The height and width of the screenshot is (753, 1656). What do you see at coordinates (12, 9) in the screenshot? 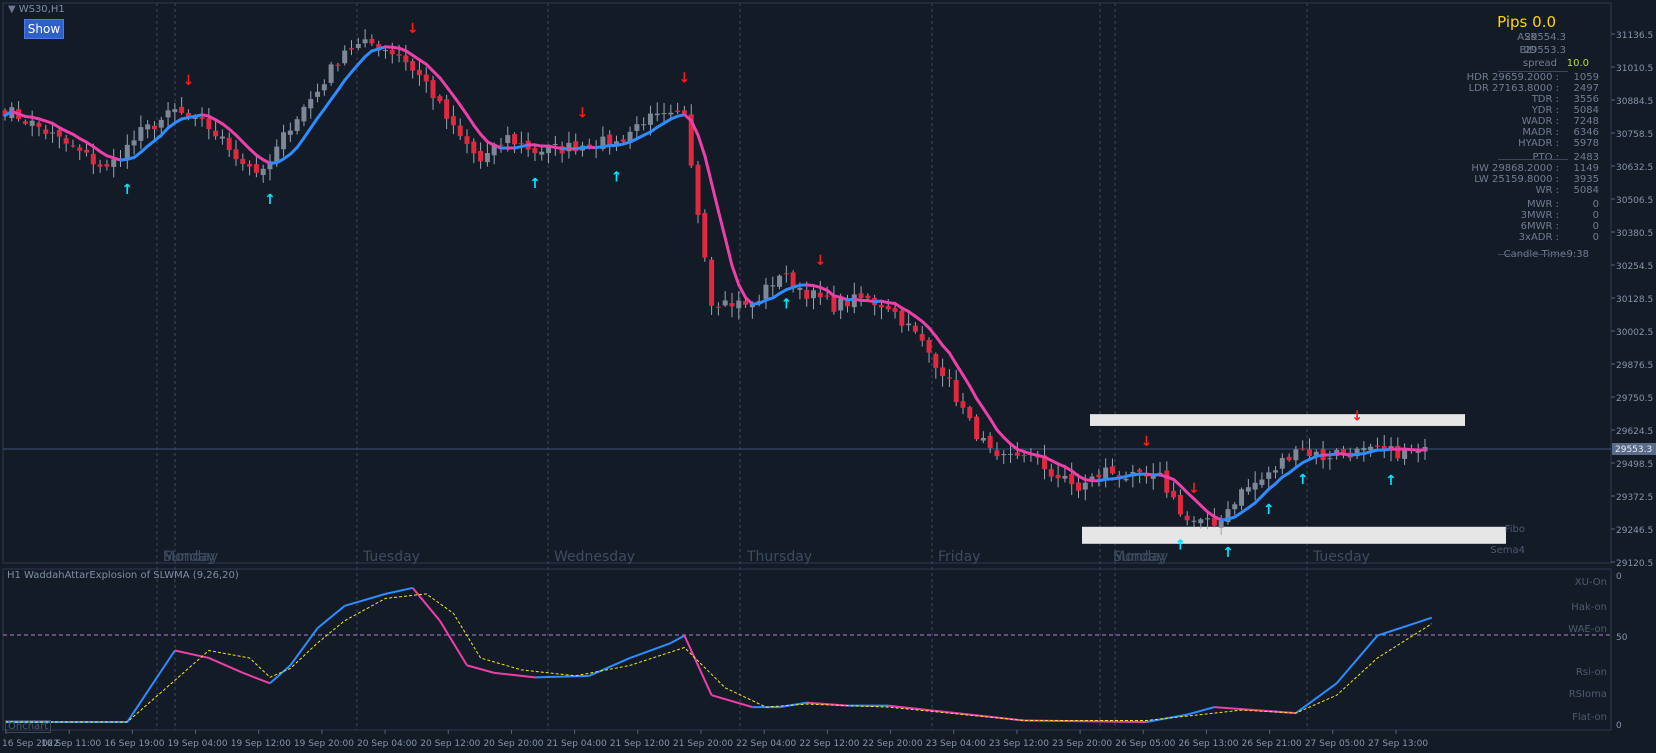
I see `collapse-triangle-icon: ▼` at bounding box center [12, 9].